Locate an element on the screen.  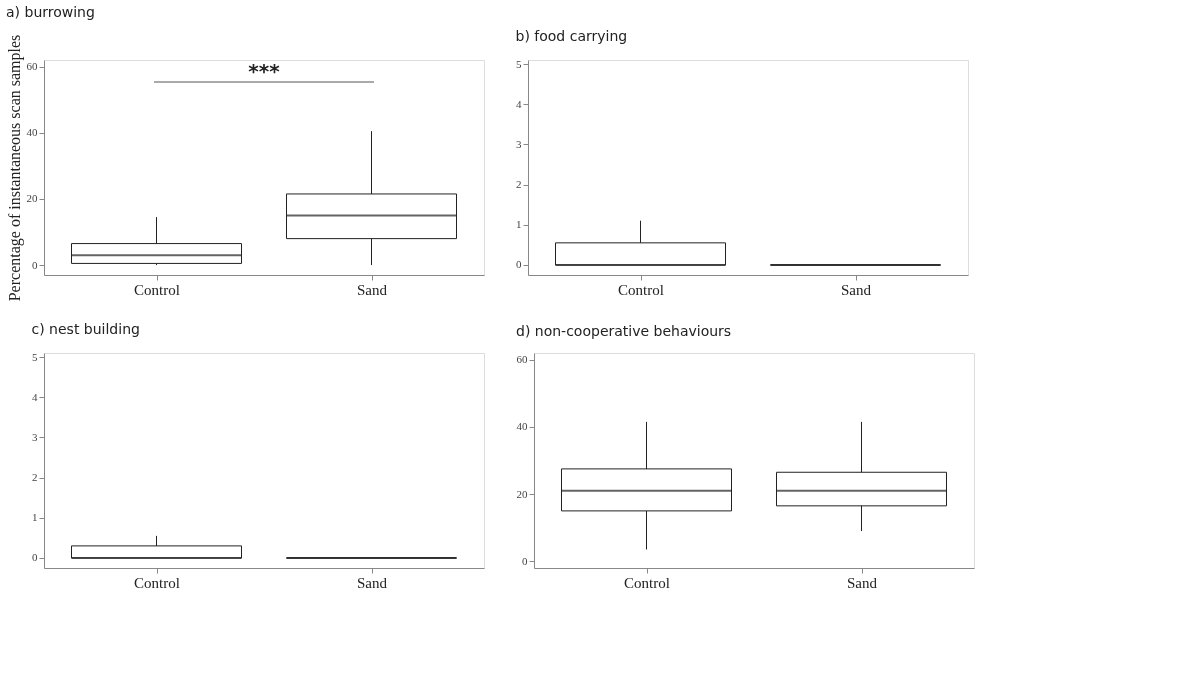
chart-title: b) food carrying is located at coordinates (571, 36).